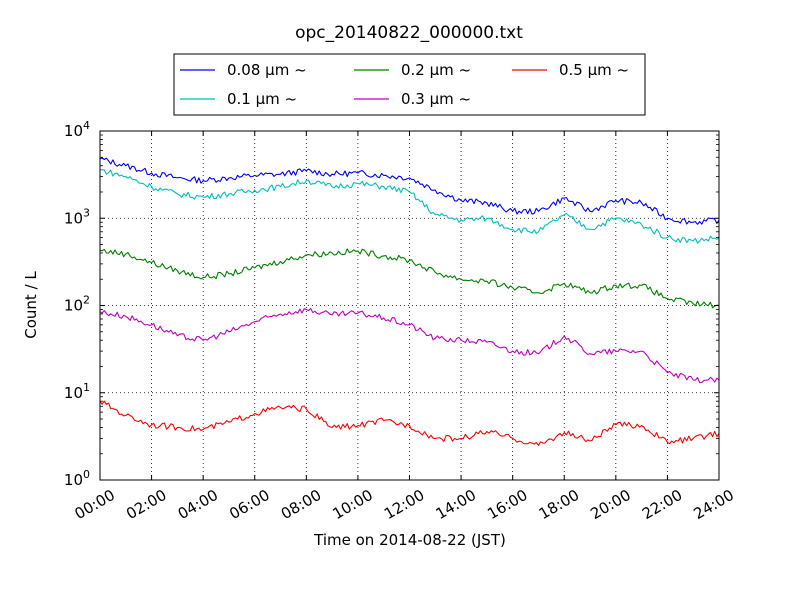 This screenshot has height=600, width=800. What do you see at coordinates (77, 129) in the screenshot?
I see `y-tick-label: 10⁴` at bounding box center [77, 129].